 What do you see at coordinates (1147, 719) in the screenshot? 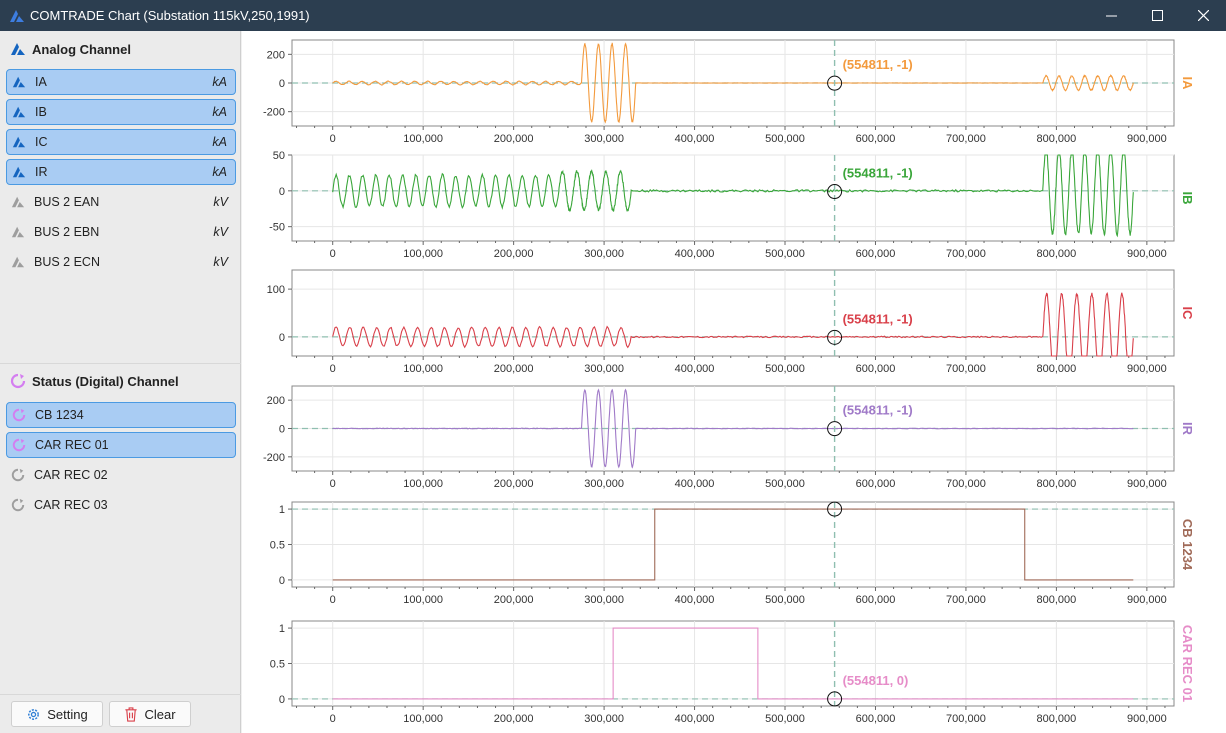
I see `x-tick-label: 900,000` at bounding box center [1147, 719].